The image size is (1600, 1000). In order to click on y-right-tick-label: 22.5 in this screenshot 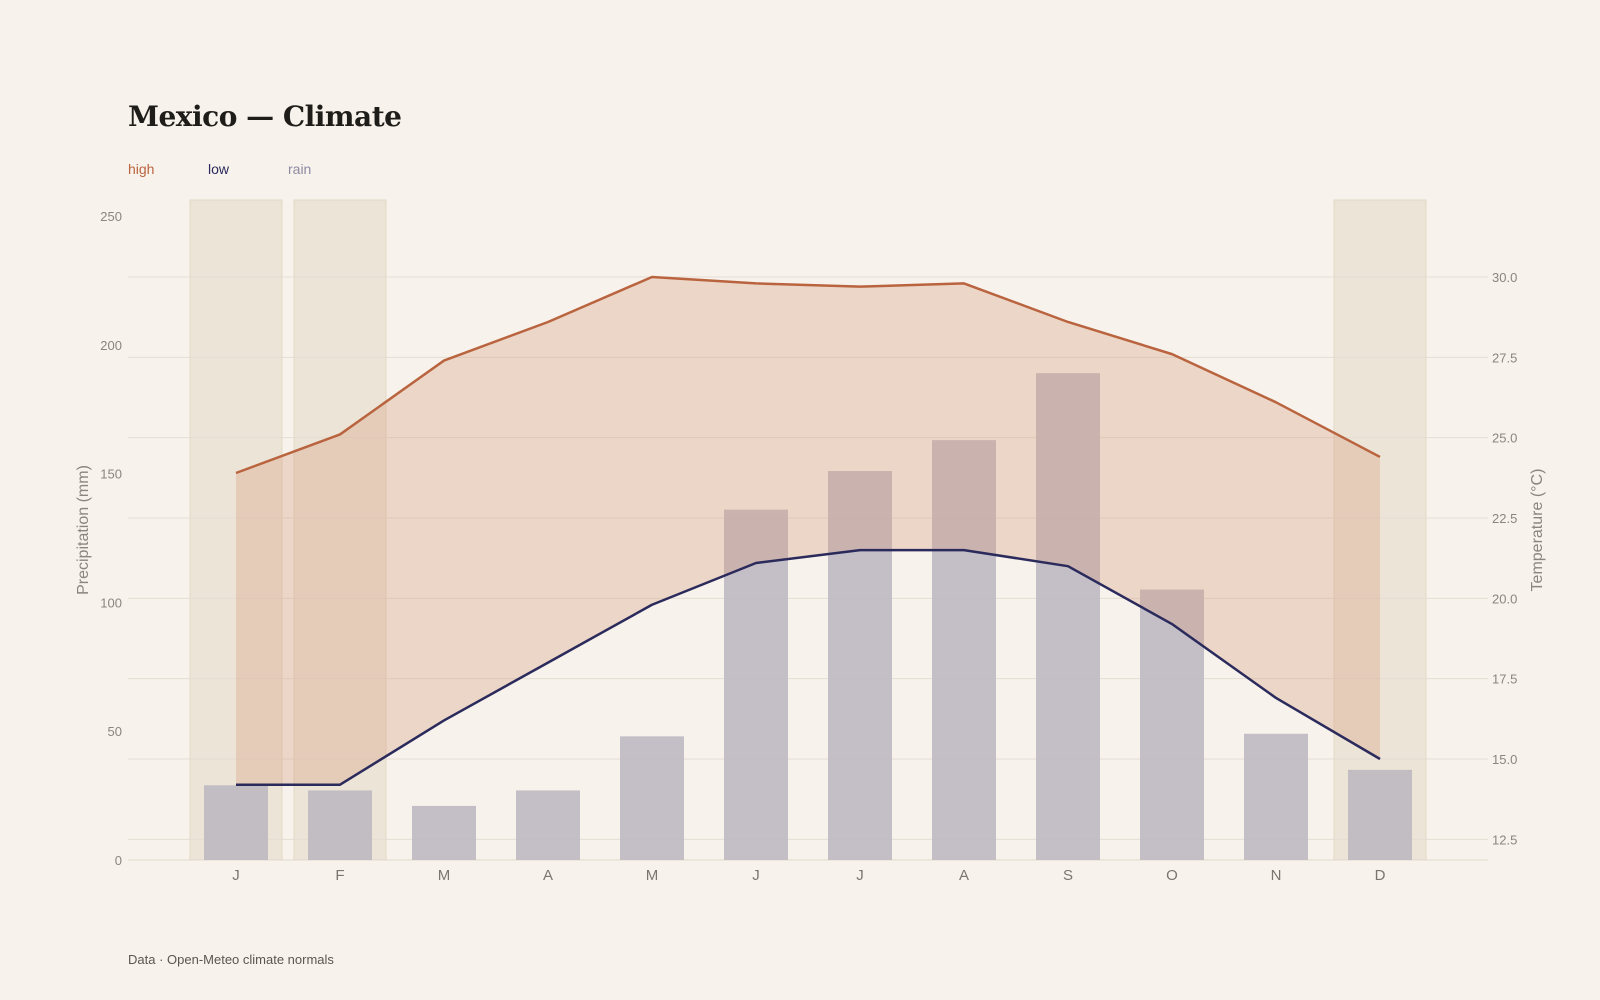, I will do `click(1504, 518)`.